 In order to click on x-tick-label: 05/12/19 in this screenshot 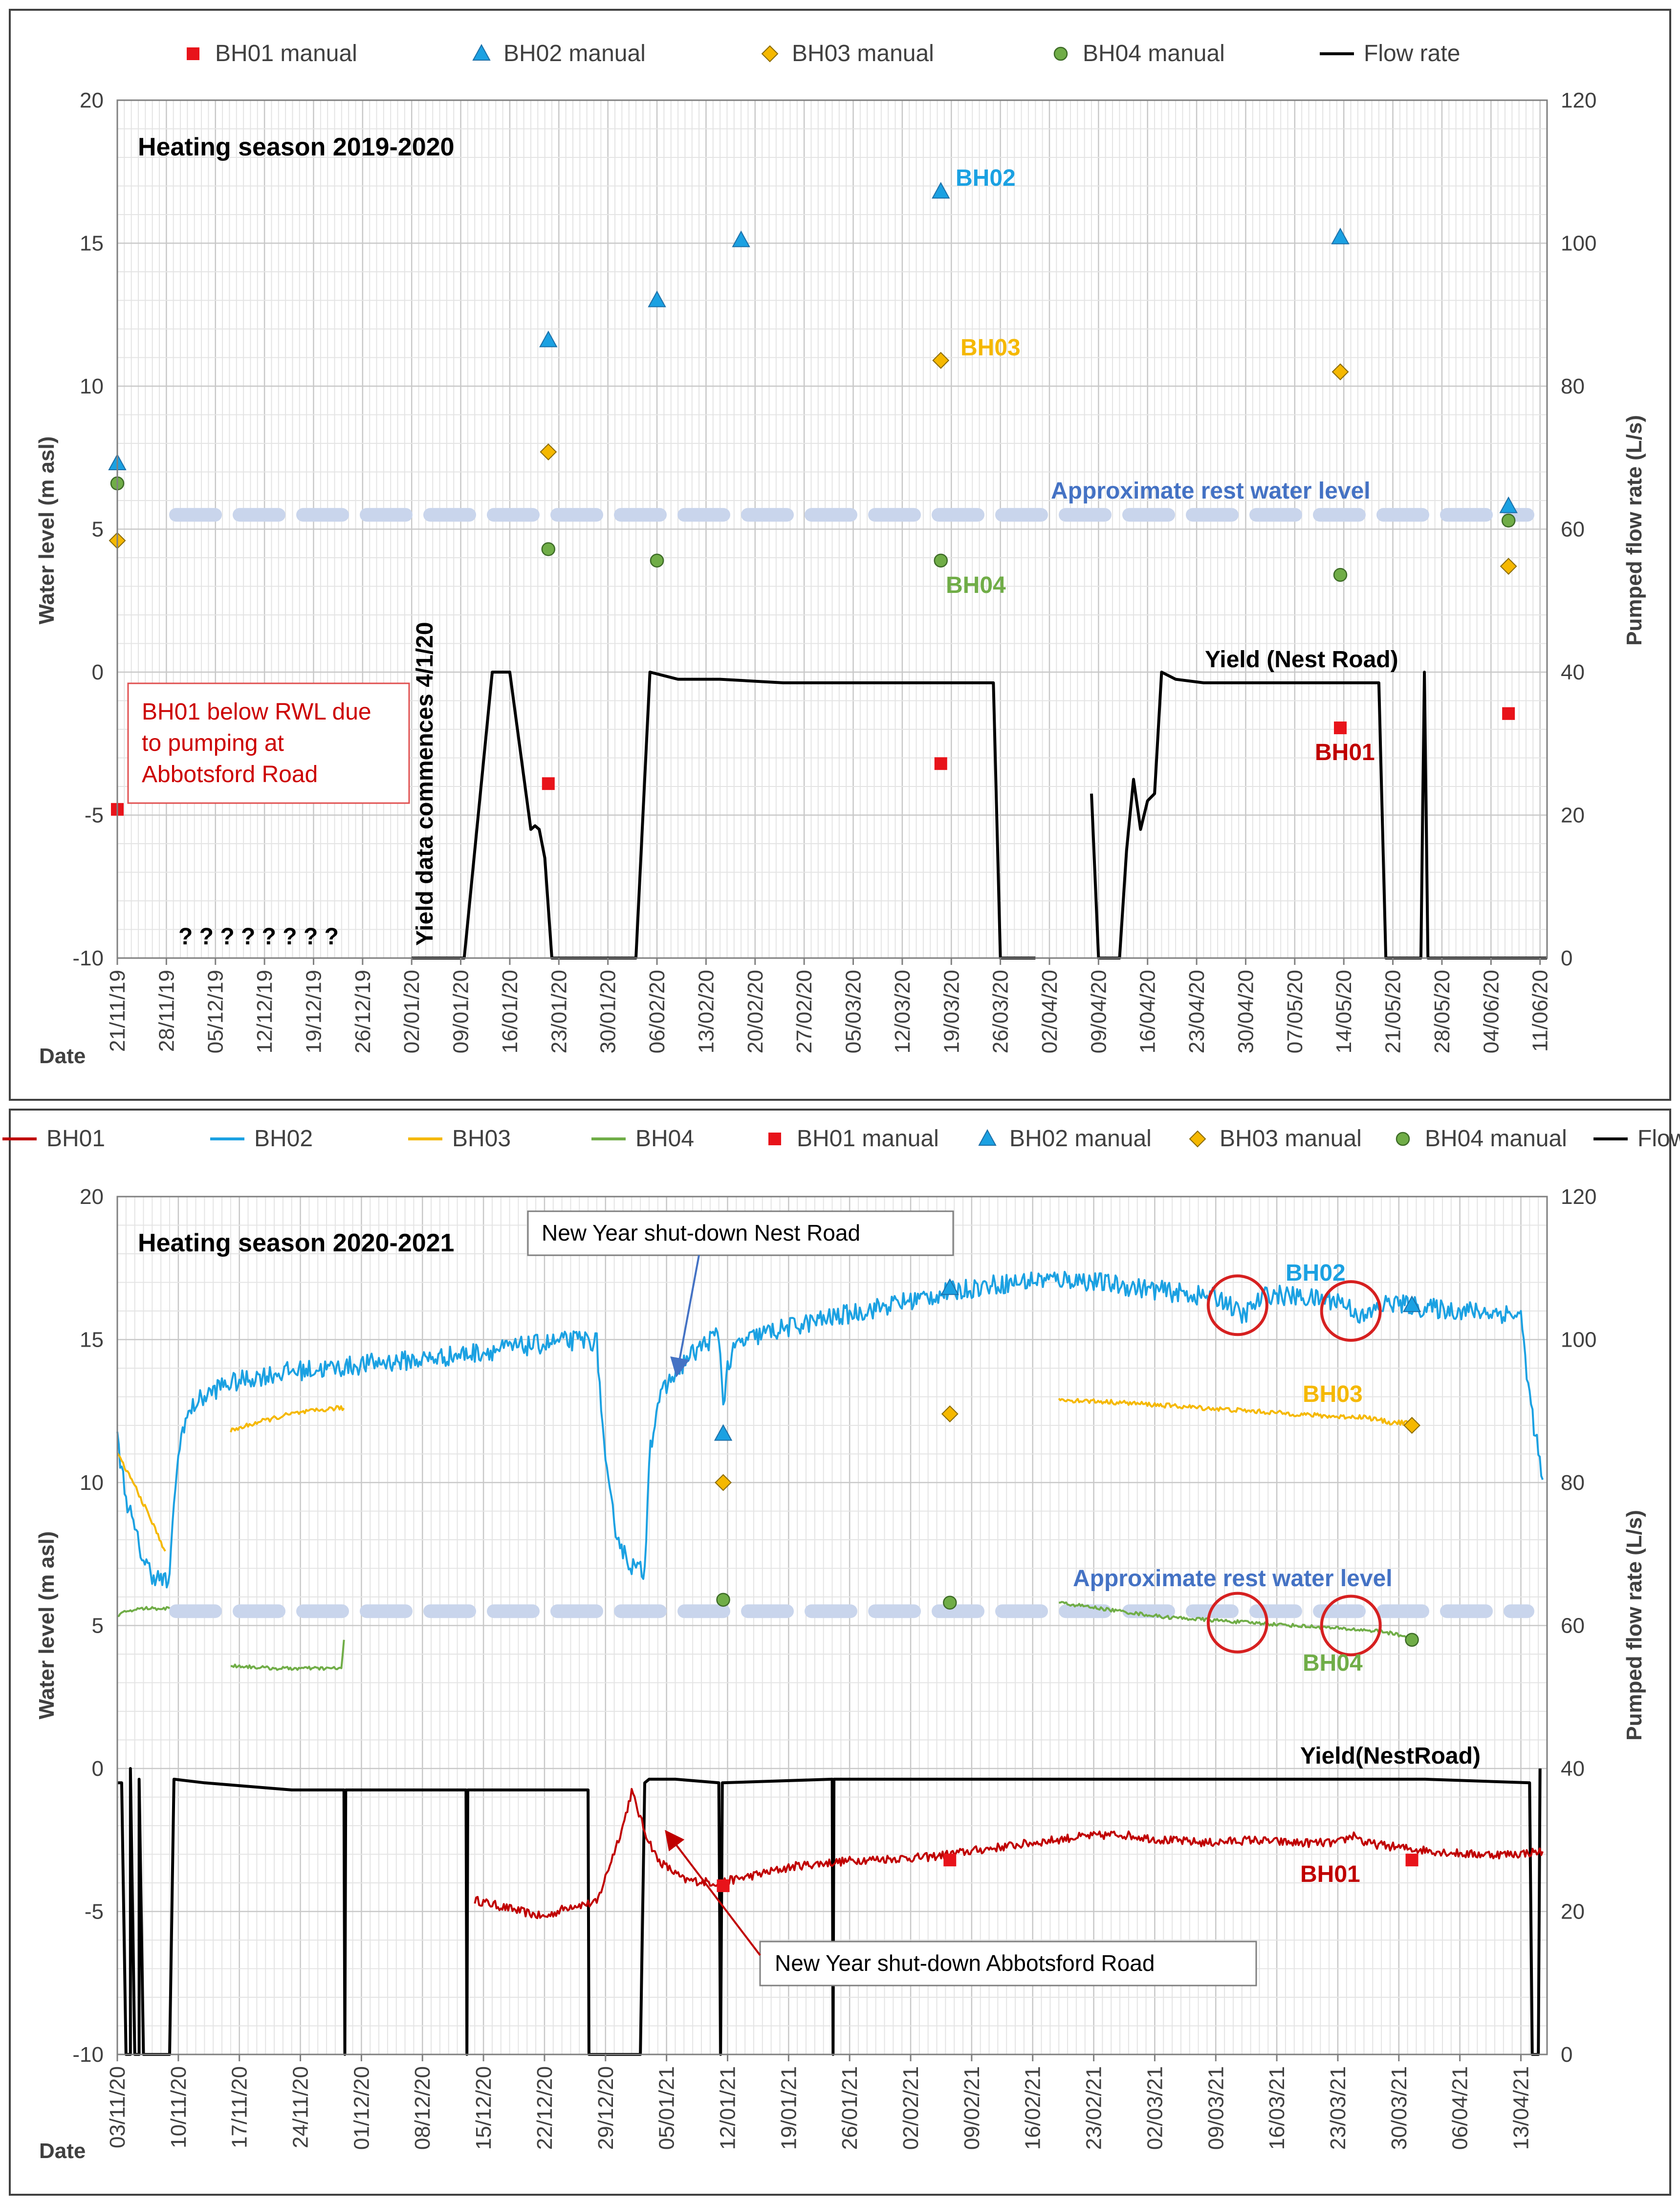, I will do `click(216, 1012)`.